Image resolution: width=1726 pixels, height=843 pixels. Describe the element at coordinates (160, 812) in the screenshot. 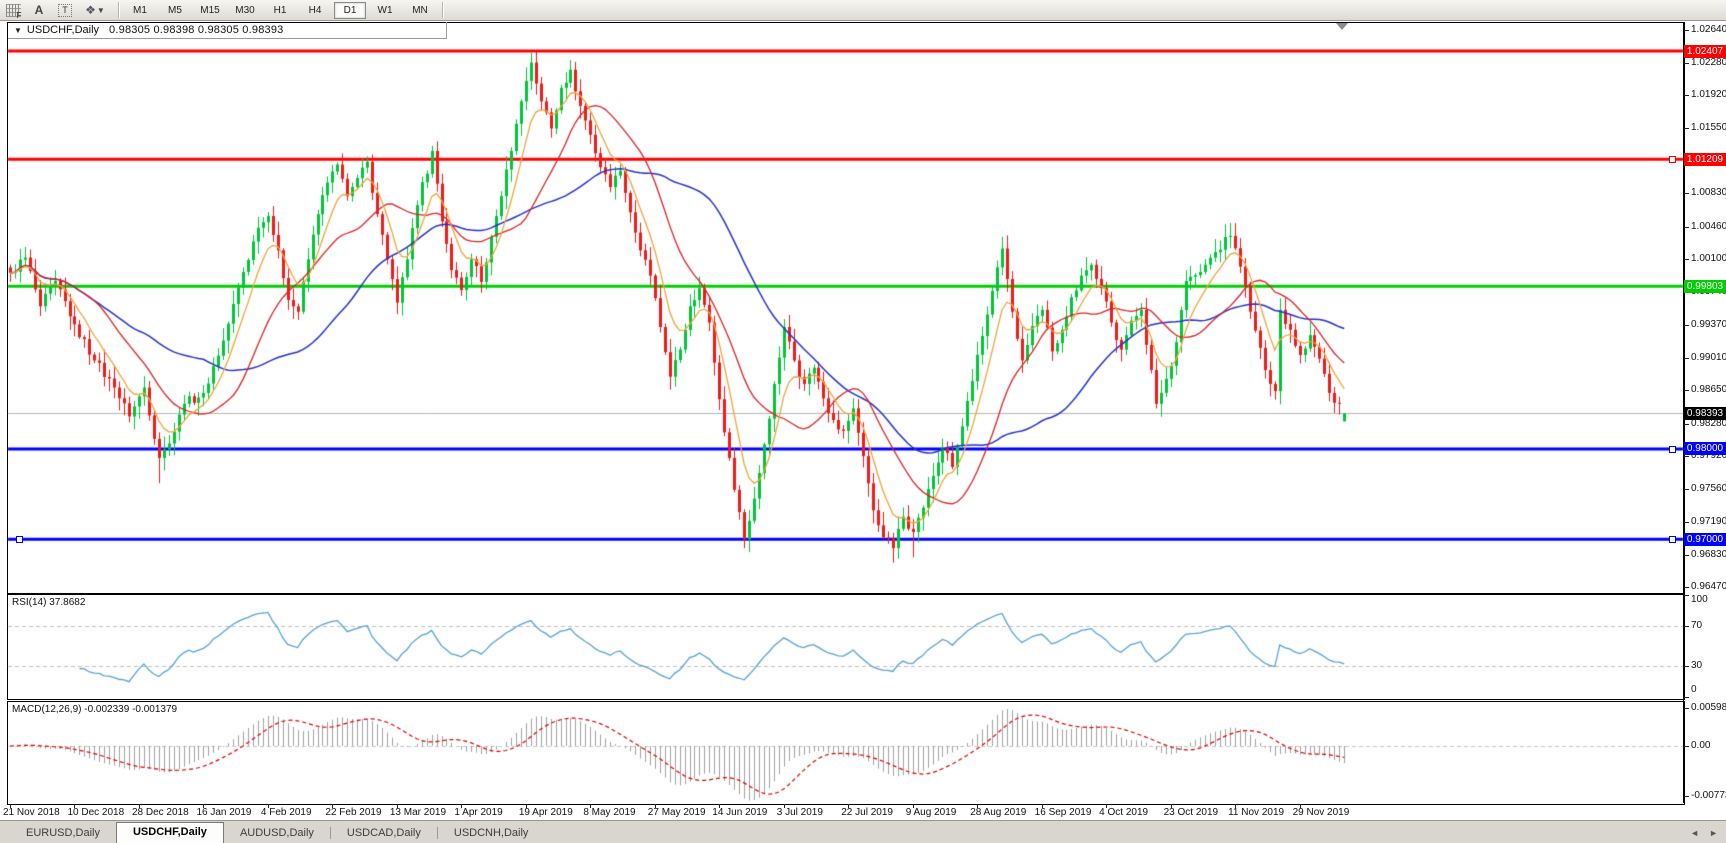

I see `date-axis-label: 28 Dec 2018` at that location.